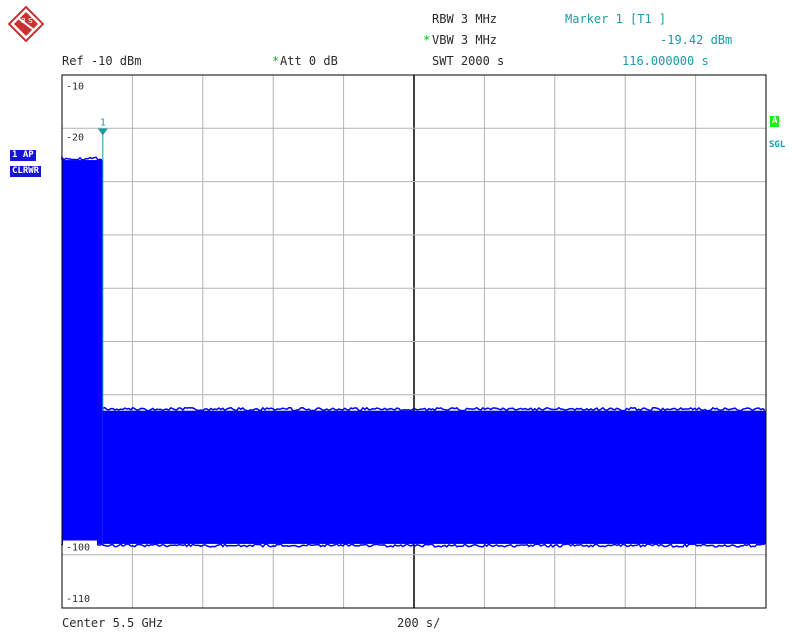  What do you see at coordinates (309, 61) in the screenshot?
I see `att-label: Att 0 dB` at bounding box center [309, 61].